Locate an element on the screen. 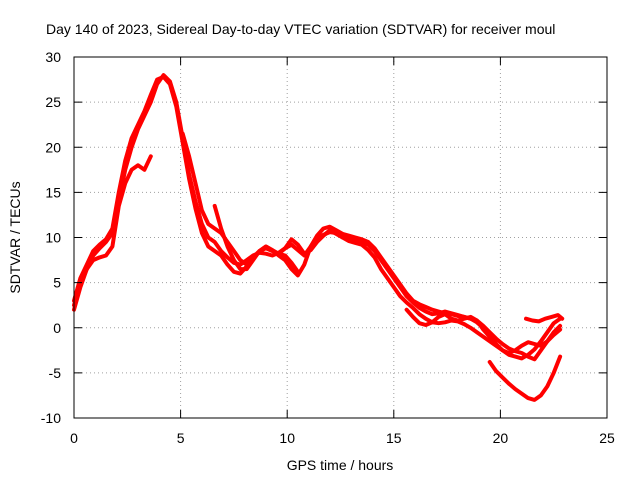 The width and height of the screenshot is (640, 480). y-tick-label: -5 is located at coordinates (55, 373).